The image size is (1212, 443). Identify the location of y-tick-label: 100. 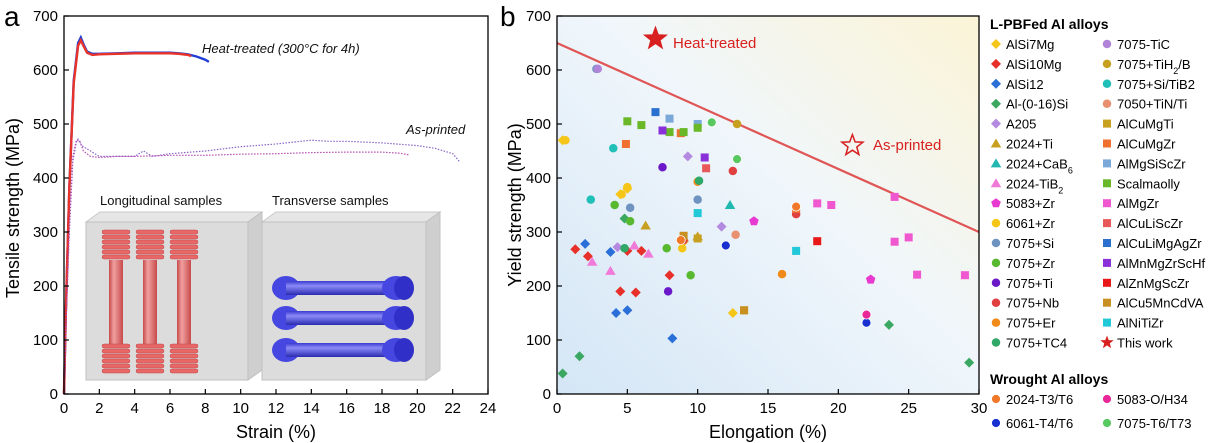
(45, 340).